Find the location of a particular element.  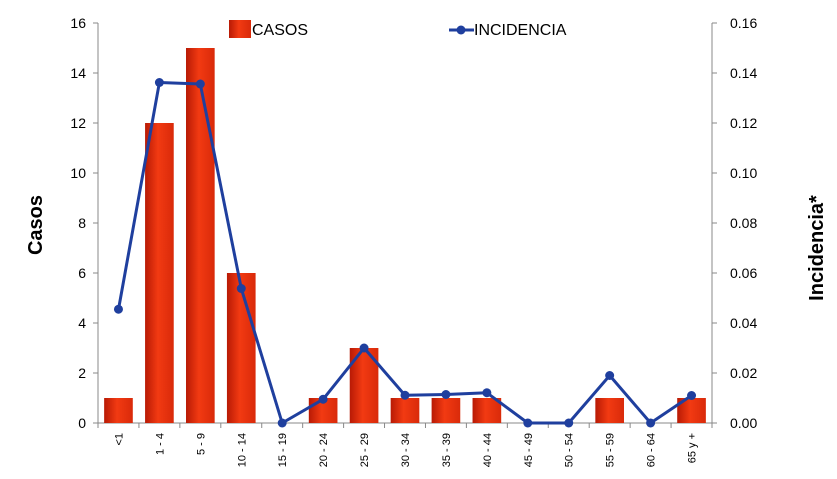

y-tick-label-left: 14 is located at coordinates (78, 73).